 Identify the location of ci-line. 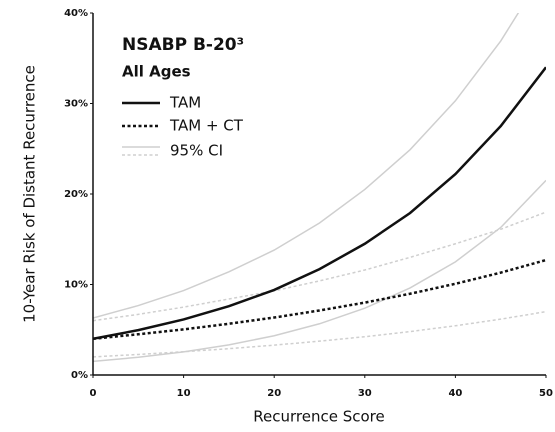
(319, 334).